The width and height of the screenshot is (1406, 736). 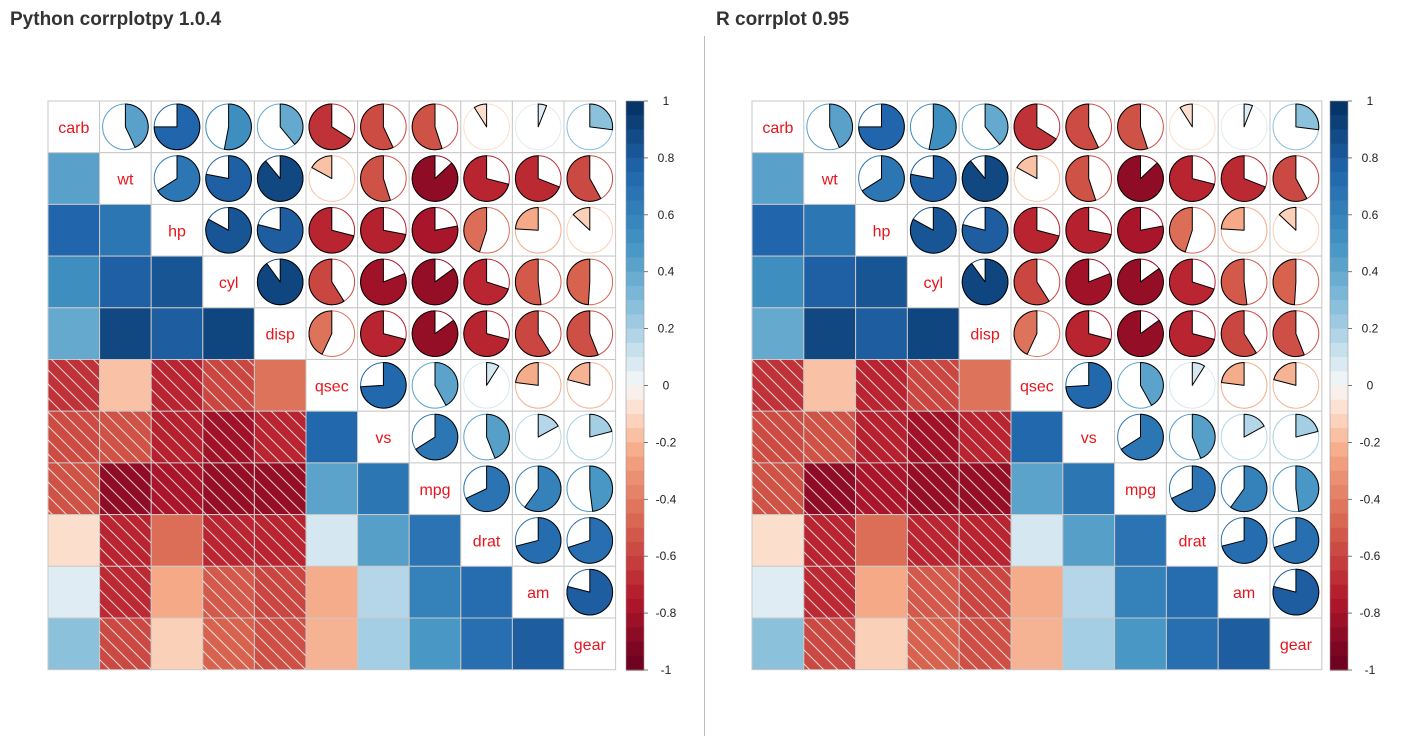 I want to click on colorbar-tick-label: 0.2, so click(x=666, y=329).